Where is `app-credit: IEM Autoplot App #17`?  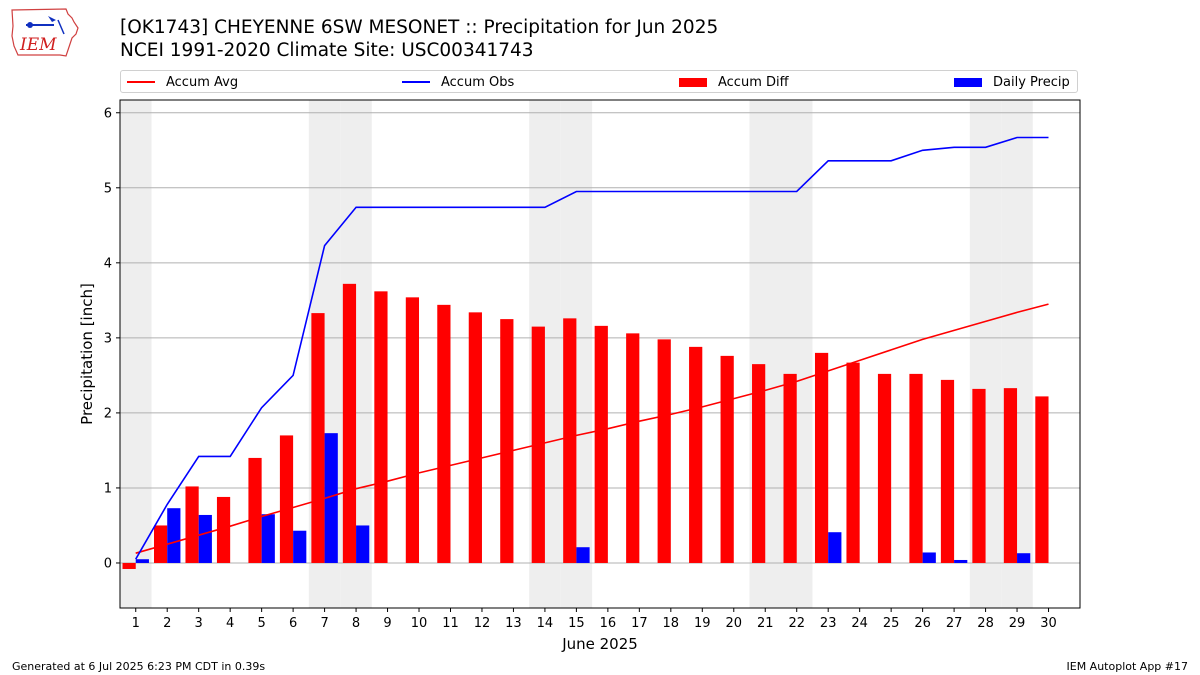 app-credit: IEM Autoplot App #17 is located at coordinates (1127, 666).